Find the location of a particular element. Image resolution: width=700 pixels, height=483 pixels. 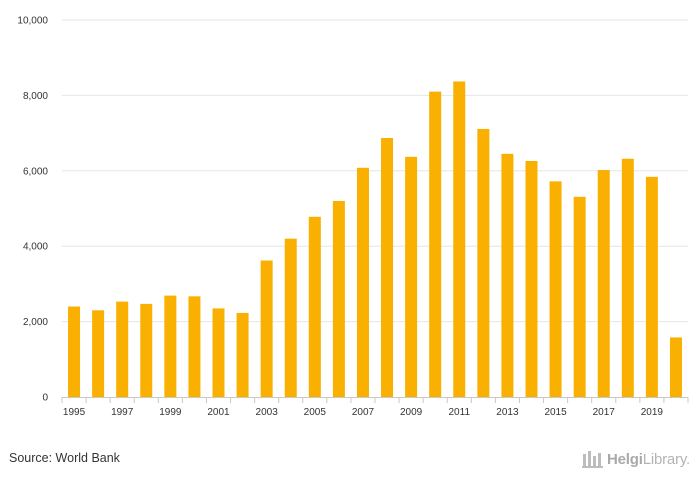

bar-2000 is located at coordinates (194, 346).